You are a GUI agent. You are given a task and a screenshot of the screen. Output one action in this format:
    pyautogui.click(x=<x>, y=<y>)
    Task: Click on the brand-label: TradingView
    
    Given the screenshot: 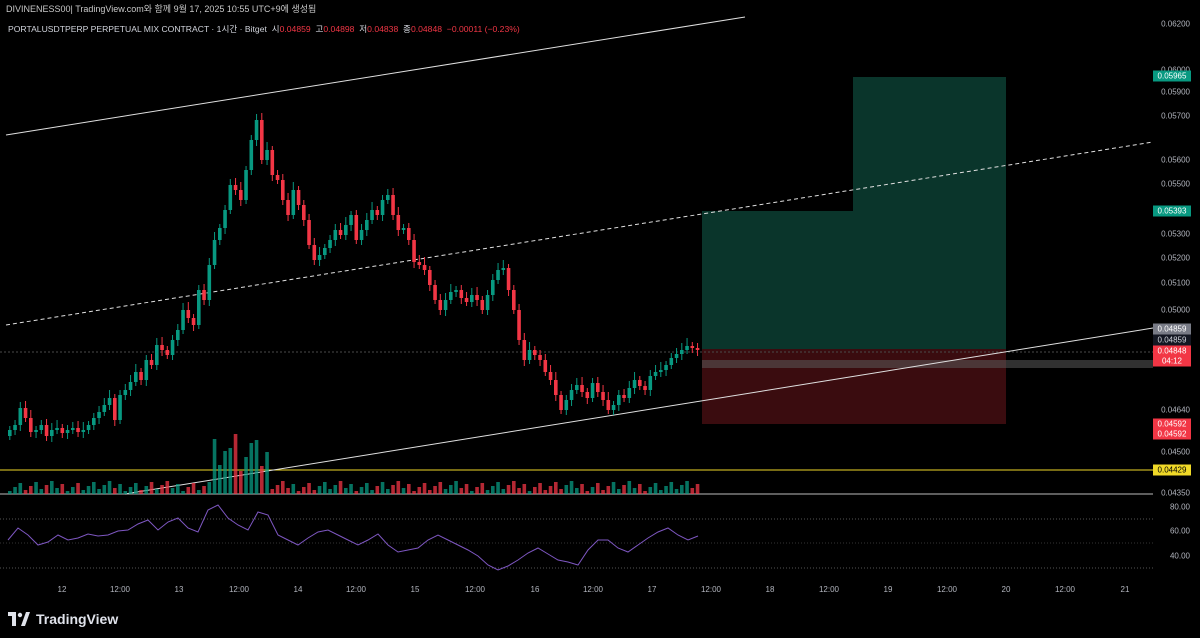 What is the action you would take?
    pyautogui.click(x=77, y=619)
    